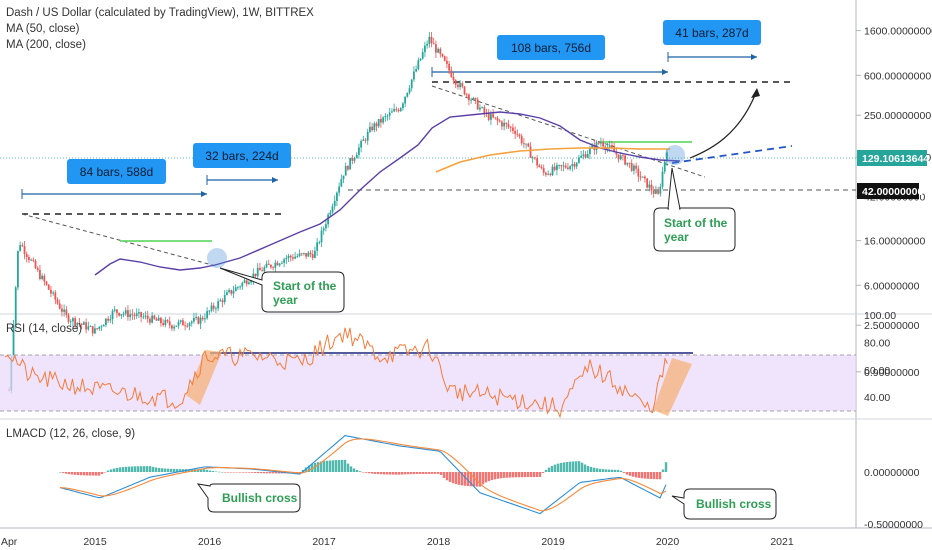 The height and width of the screenshot is (550, 932). I want to click on macd-line, so click(363, 475).